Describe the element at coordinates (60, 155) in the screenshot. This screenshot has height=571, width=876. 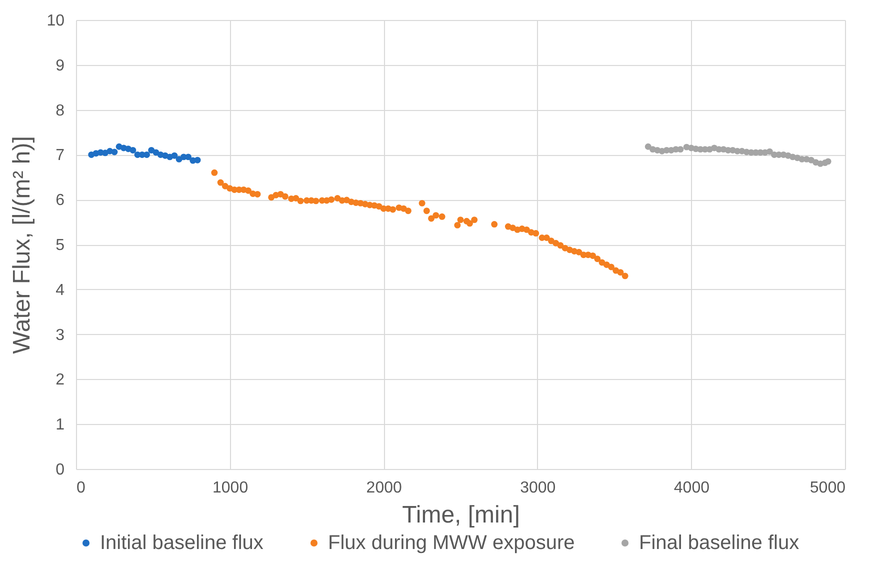
I see `y-tick-label: 7` at that location.